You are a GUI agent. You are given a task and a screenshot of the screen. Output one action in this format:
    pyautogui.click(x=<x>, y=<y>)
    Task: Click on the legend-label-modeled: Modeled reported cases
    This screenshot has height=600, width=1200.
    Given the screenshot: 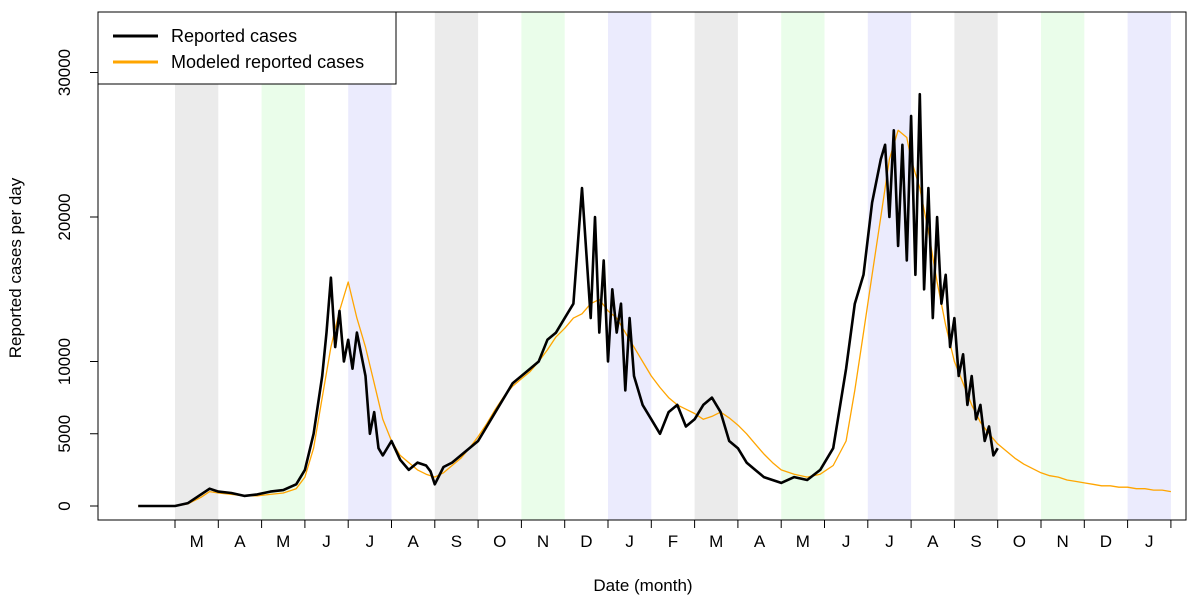 What is the action you would take?
    pyautogui.click(x=267, y=62)
    